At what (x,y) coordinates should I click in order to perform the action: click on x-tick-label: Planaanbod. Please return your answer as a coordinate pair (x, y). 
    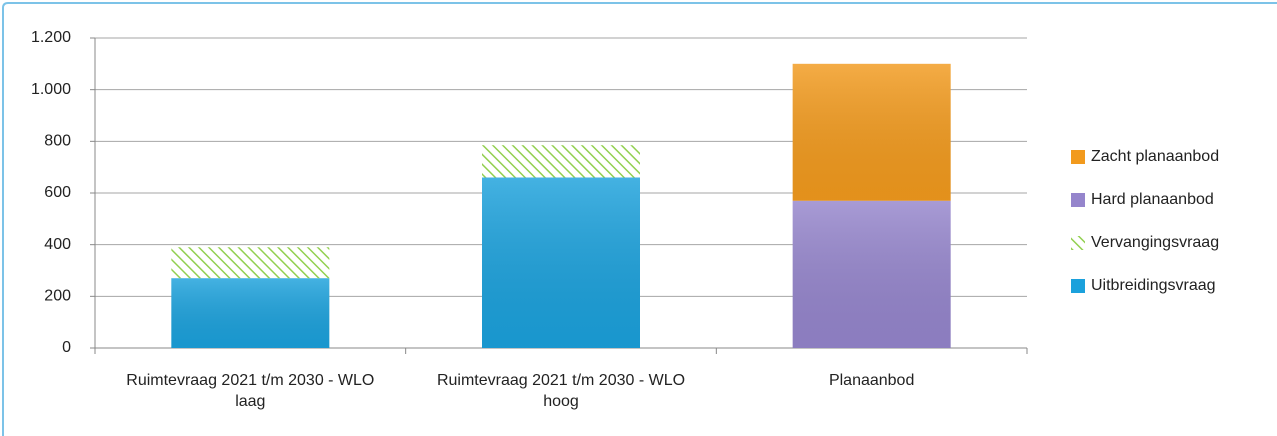
    Looking at the image, I should click on (871, 380).